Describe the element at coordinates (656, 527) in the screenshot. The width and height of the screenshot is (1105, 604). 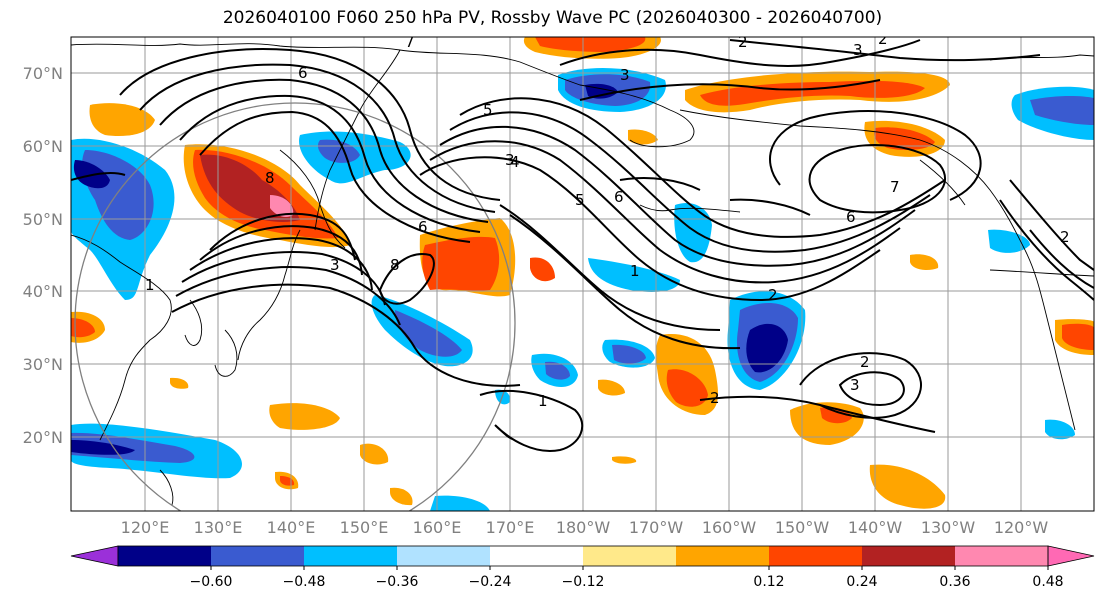
I see `lon-label: 170°W` at that location.